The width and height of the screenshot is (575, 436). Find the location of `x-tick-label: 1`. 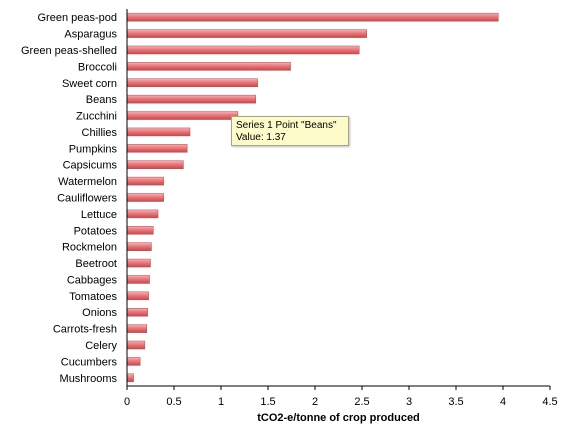

x-tick-label: 1 is located at coordinates (221, 402).